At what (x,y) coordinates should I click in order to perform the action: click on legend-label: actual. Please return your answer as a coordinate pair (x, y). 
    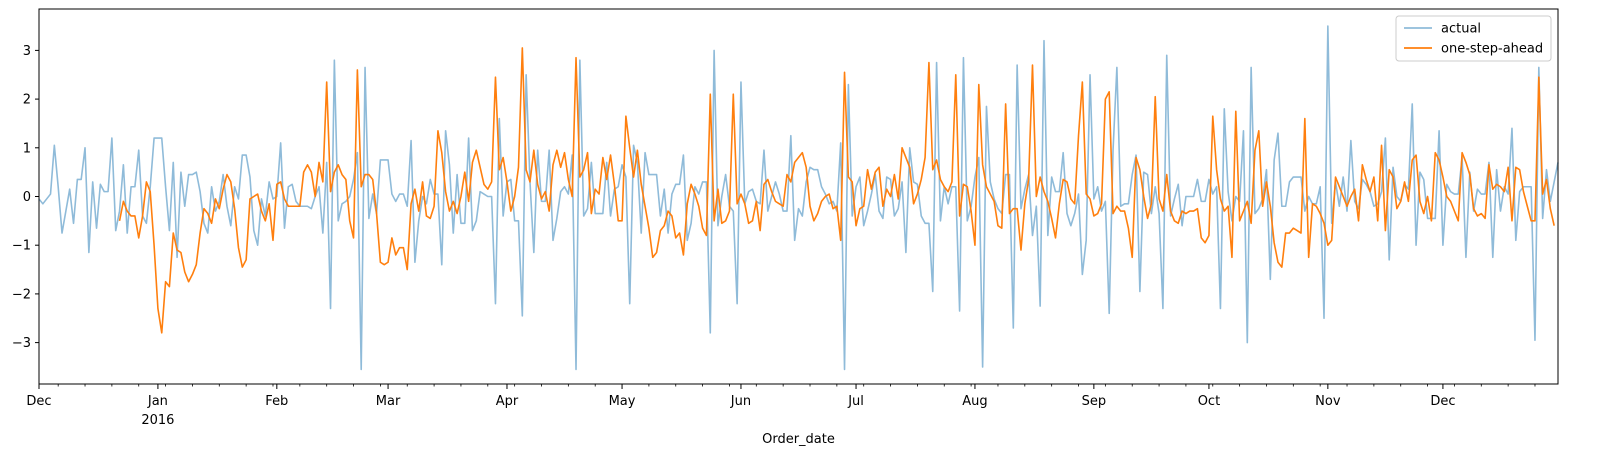
    Looking at the image, I should click on (1461, 29).